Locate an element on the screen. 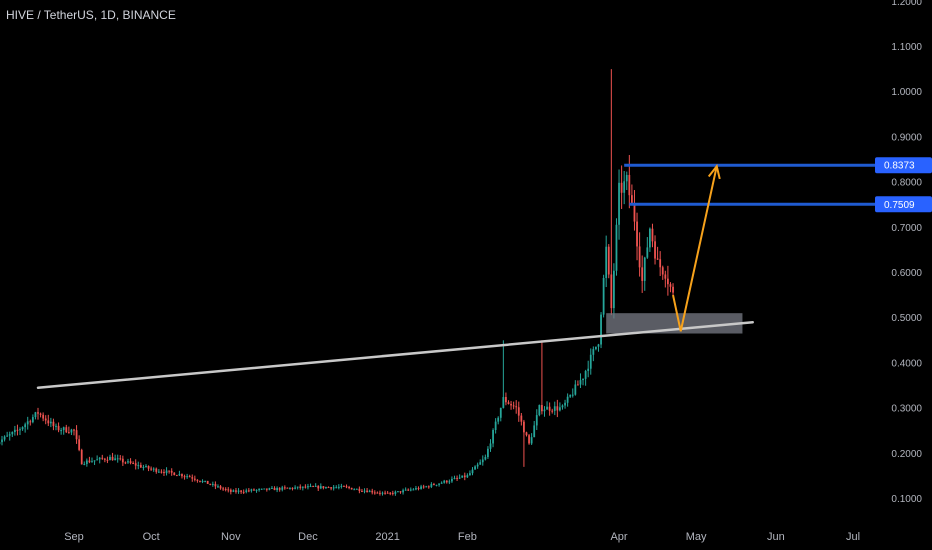  x-tick-label: 2021 is located at coordinates (387, 537).